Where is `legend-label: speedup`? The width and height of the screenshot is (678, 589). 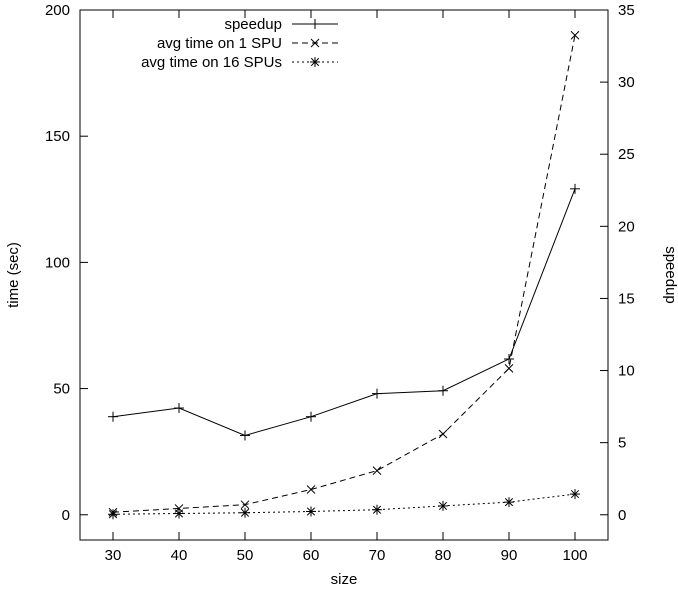 legend-label: speedup is located at coordinates (253, 24).